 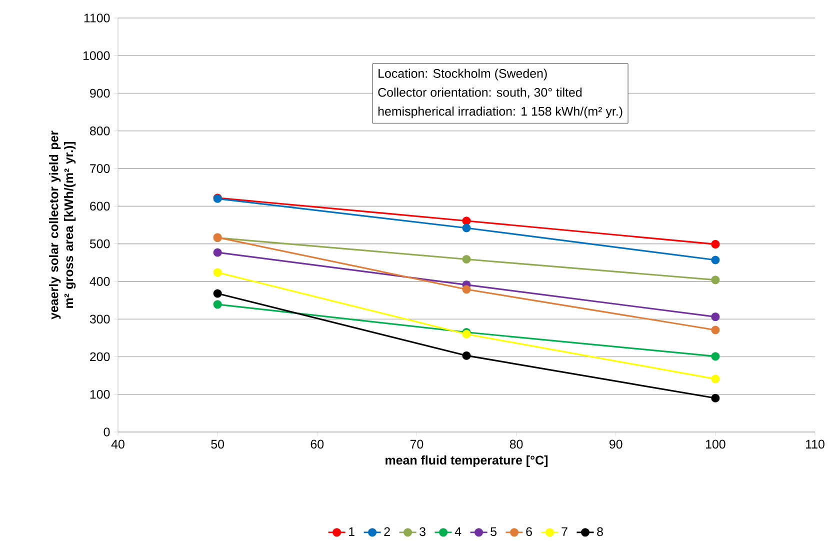 What do you see at coordinates (117, 444) in the screenshot?
I see `x-tick-label: 40` at bounding box center [117, 444].